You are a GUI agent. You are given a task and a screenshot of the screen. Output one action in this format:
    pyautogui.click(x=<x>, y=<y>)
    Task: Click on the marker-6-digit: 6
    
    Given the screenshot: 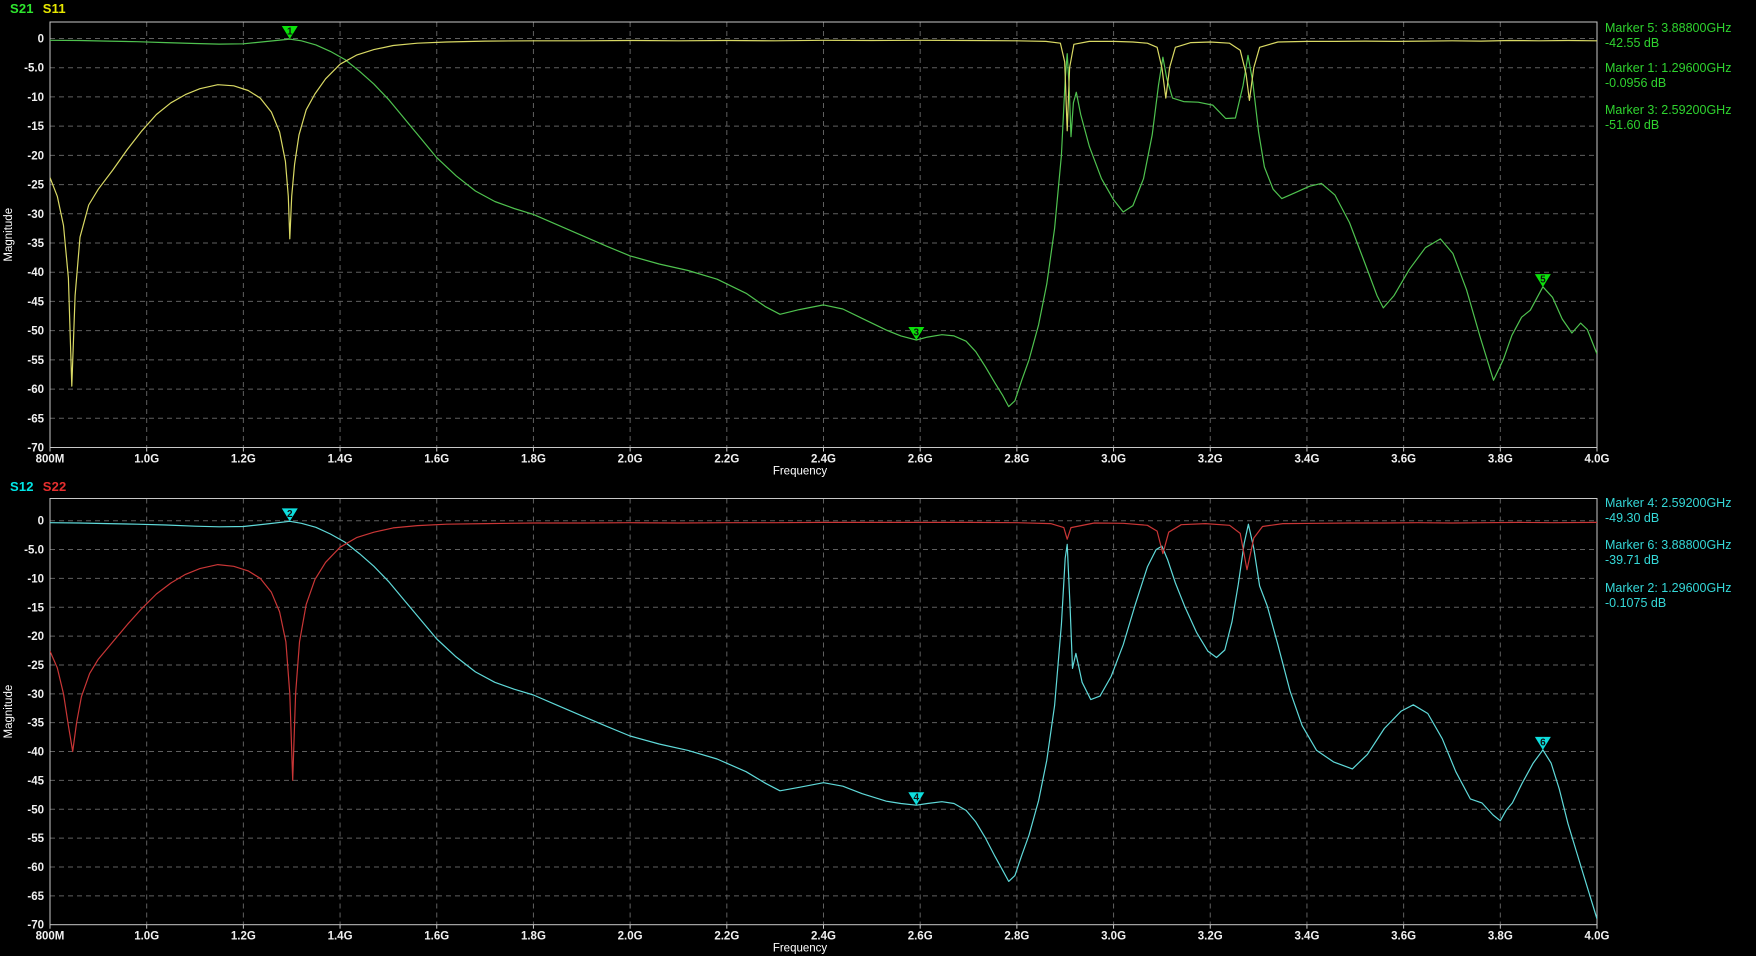 What is the action you would take?
    pyautogui.click(x=1543, y=742)
    